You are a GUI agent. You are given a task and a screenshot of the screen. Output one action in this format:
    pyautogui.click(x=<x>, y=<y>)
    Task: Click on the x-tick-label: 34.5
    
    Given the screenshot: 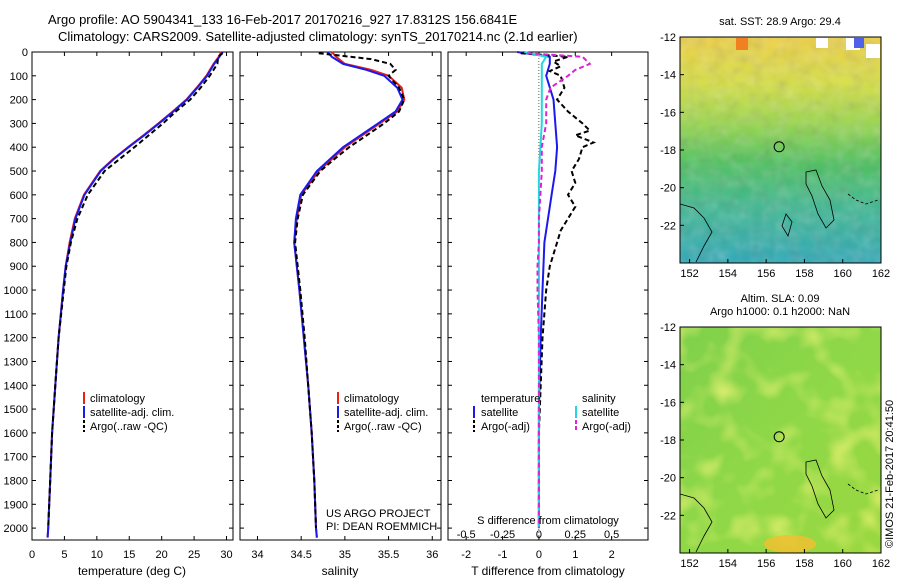 What is the action you would take?
    pyautogui.click(x=300, y=555)
    